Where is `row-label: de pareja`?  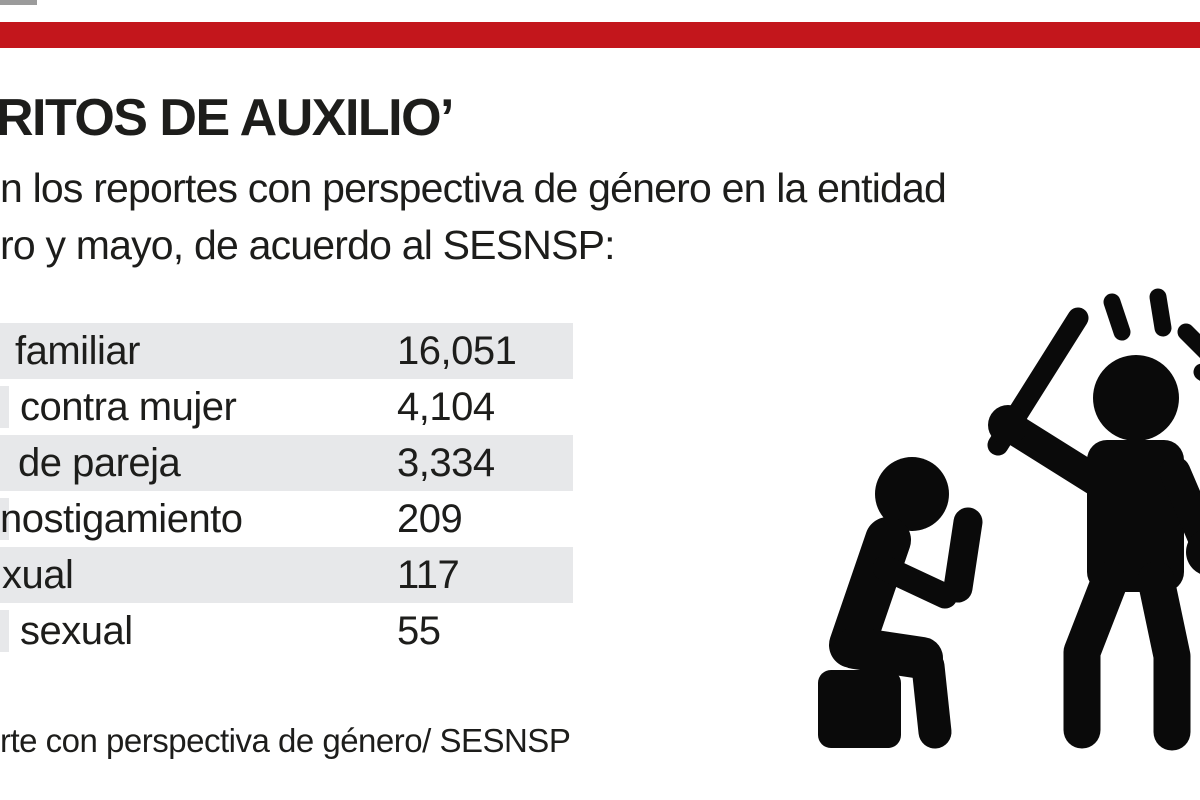 row-label: de pareja is located at coordinates (99, 463).